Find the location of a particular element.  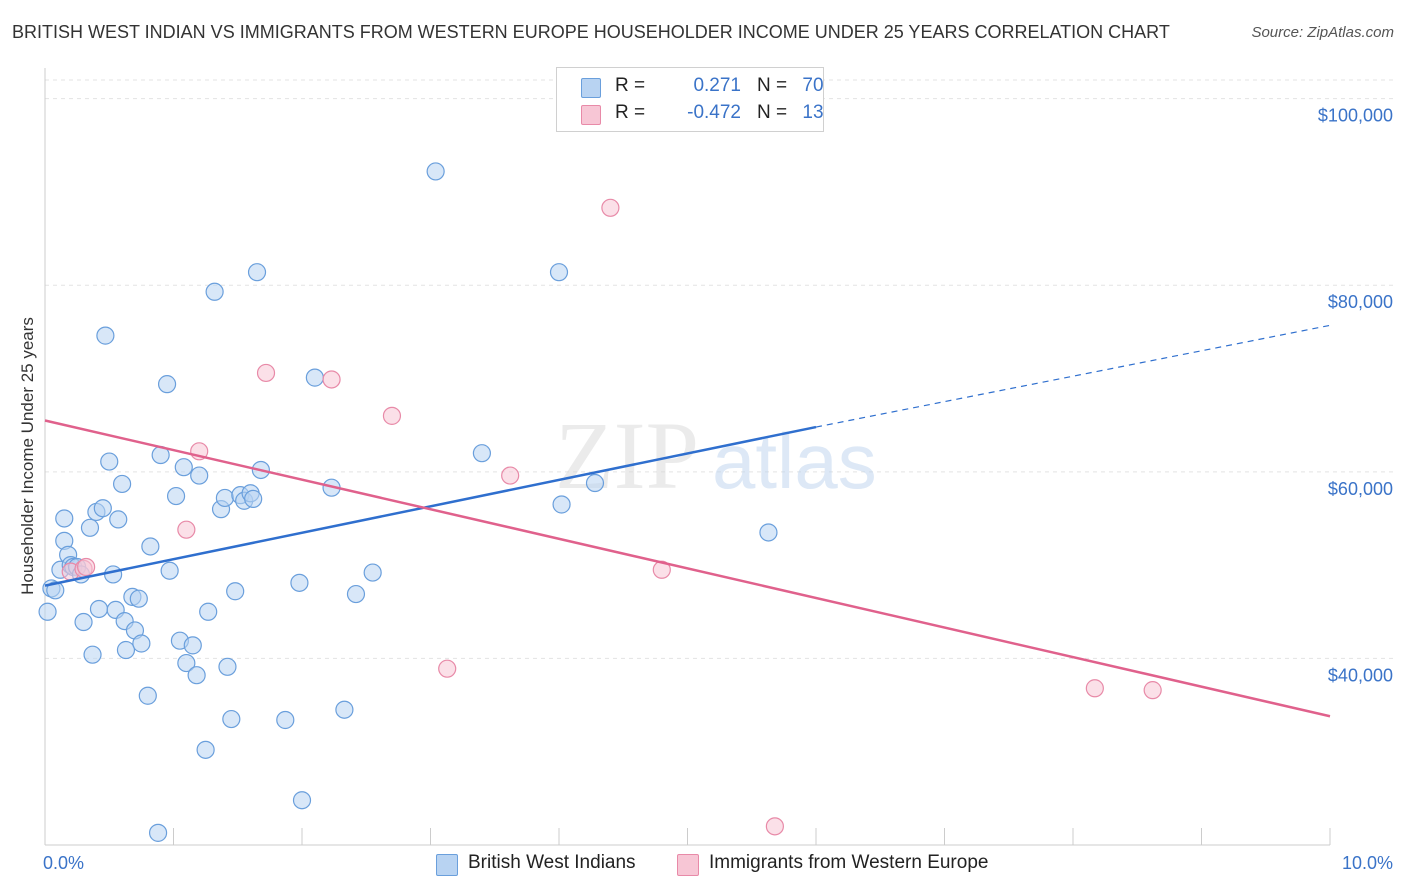

legend-n-value: 70 is located at coordinates (813, 85).